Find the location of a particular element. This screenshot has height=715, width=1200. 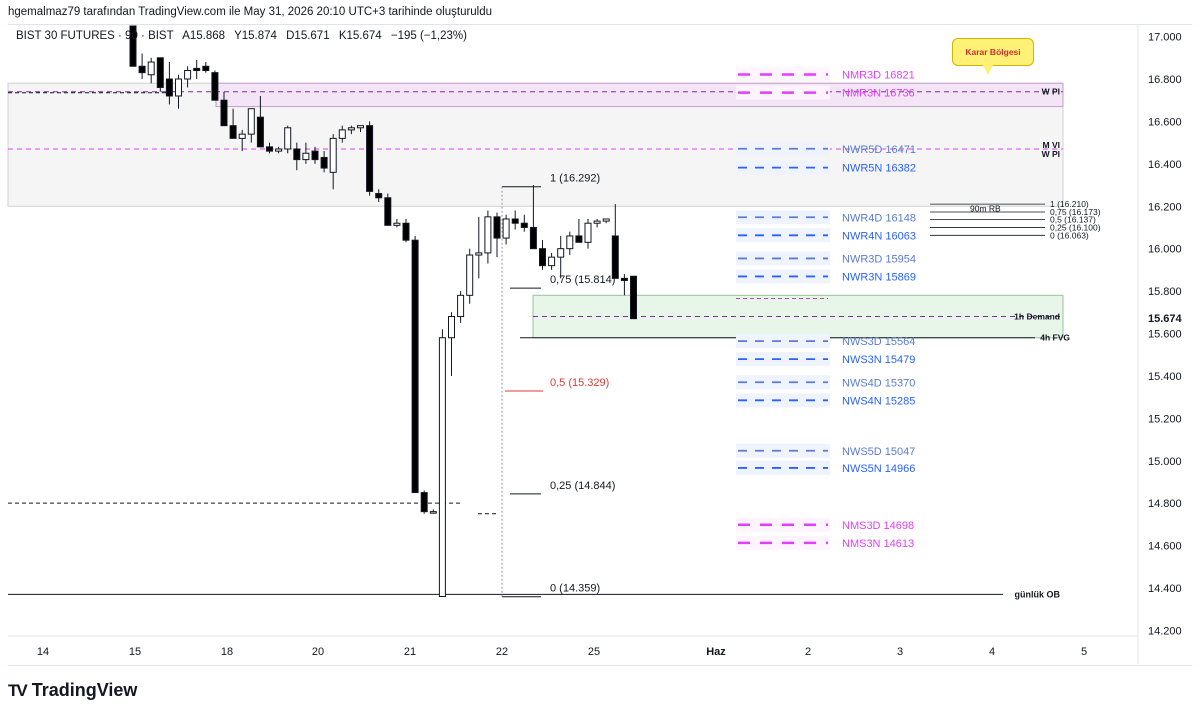

rb-name: 90m RB is located at coordinates (985, 208).